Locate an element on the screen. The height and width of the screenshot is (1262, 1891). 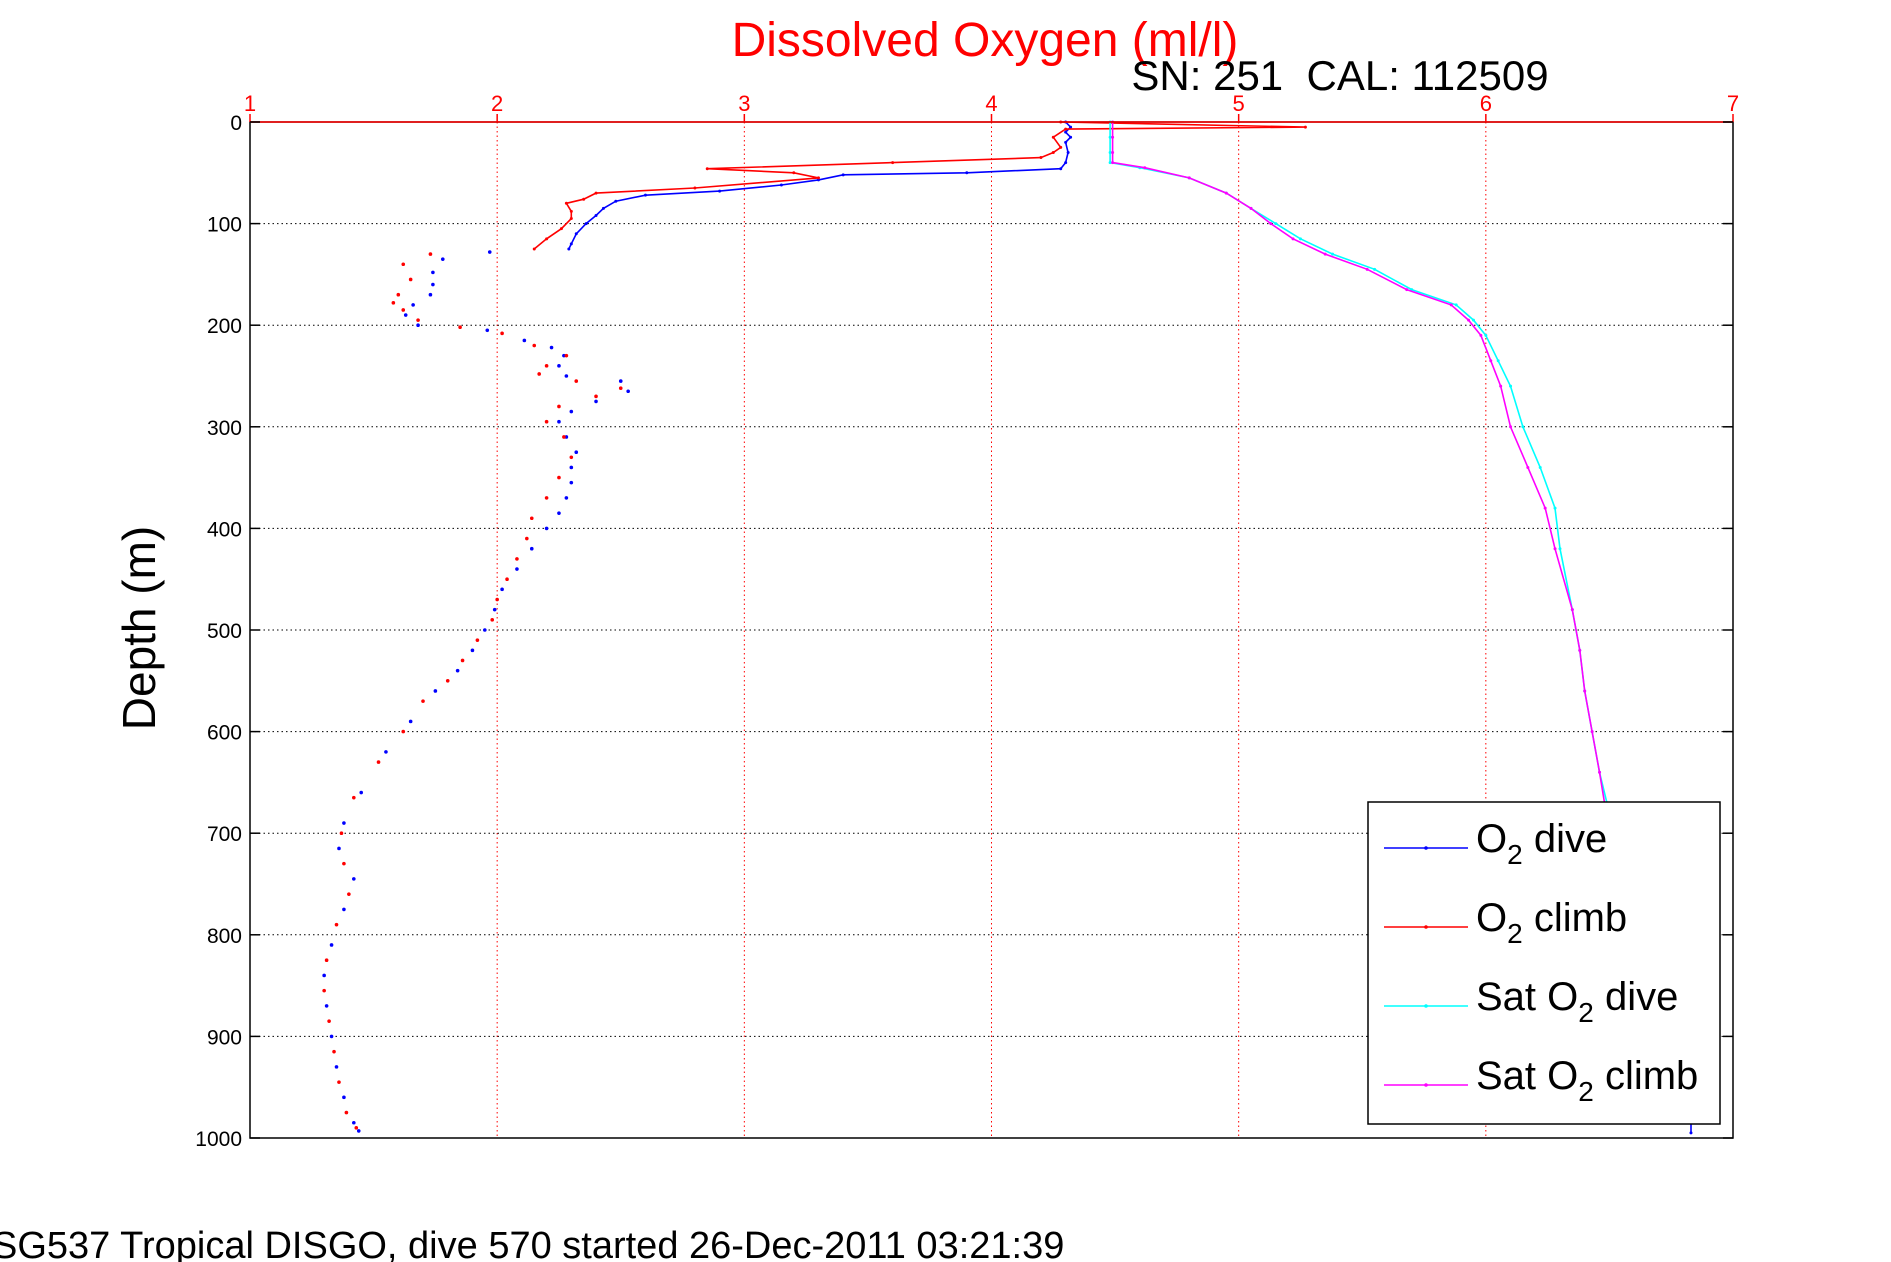
legend: O2 dive O2 climb Sat O2 dive Sat O2 climb is located at coordinates (1544, 963).